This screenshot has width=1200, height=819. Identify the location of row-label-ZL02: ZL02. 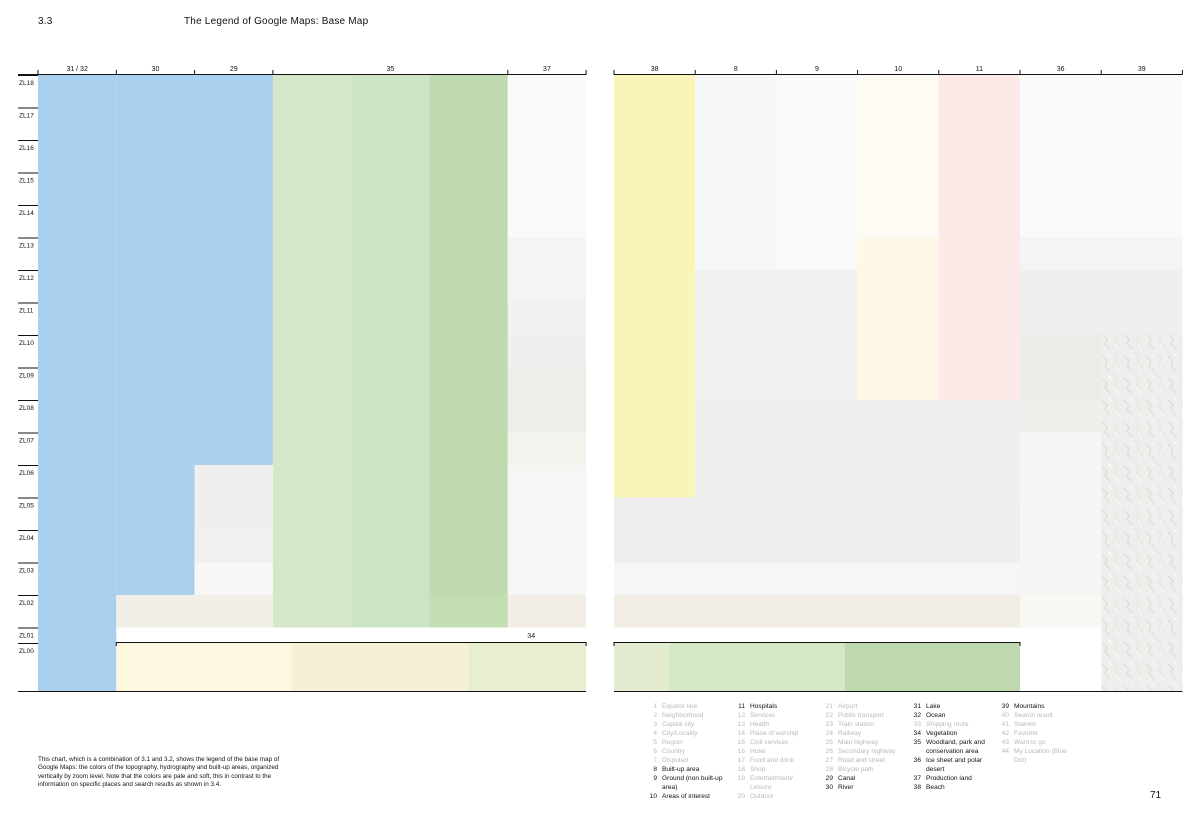
(26, 603).